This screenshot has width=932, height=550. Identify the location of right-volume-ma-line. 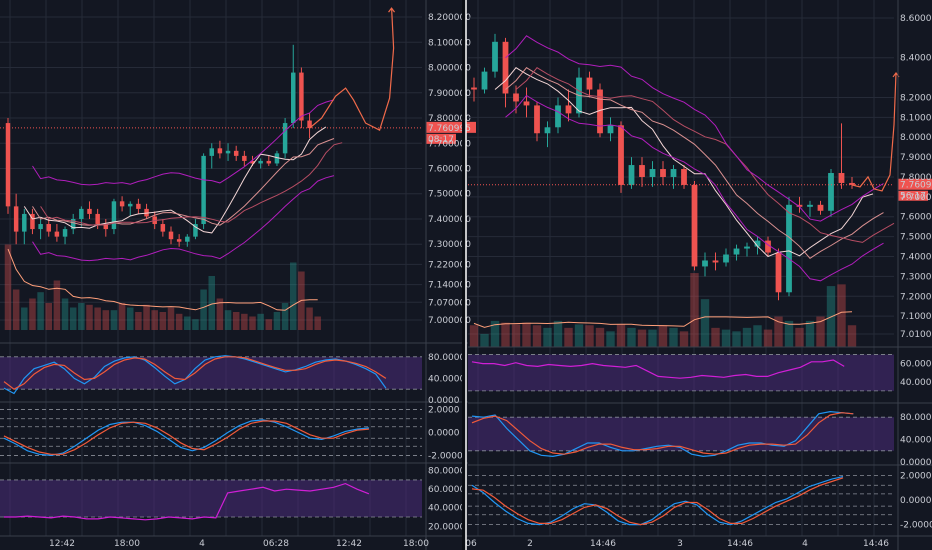
(663, 319).